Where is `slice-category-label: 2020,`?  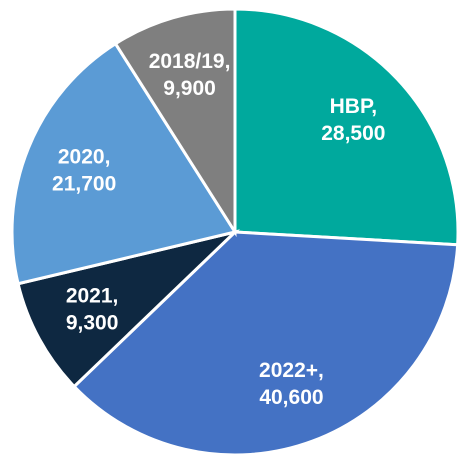 slice-category-label: 2020, is located at coordinates (84, 156).